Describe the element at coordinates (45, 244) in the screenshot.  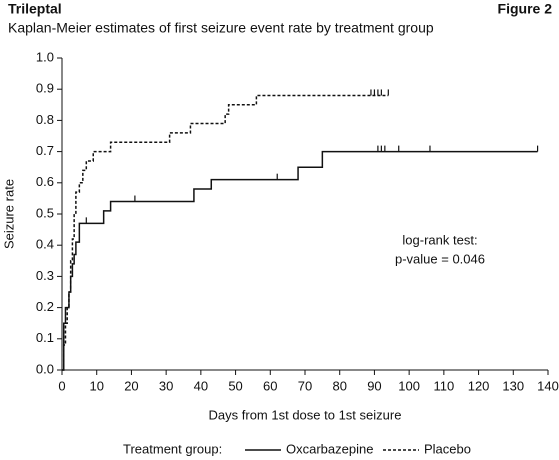
I see `y-tick-label: 0.4` at that location.